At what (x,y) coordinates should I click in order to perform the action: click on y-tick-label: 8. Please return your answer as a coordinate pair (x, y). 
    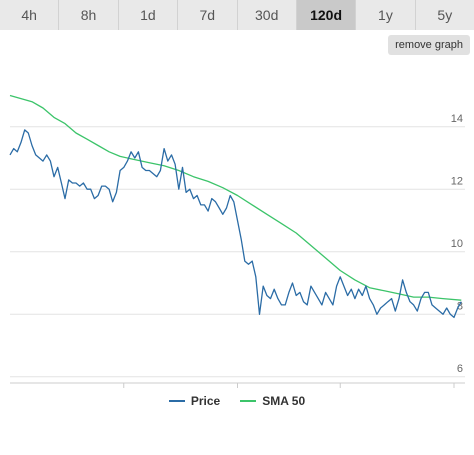
    Looking at the image, I should click on (460, 306).